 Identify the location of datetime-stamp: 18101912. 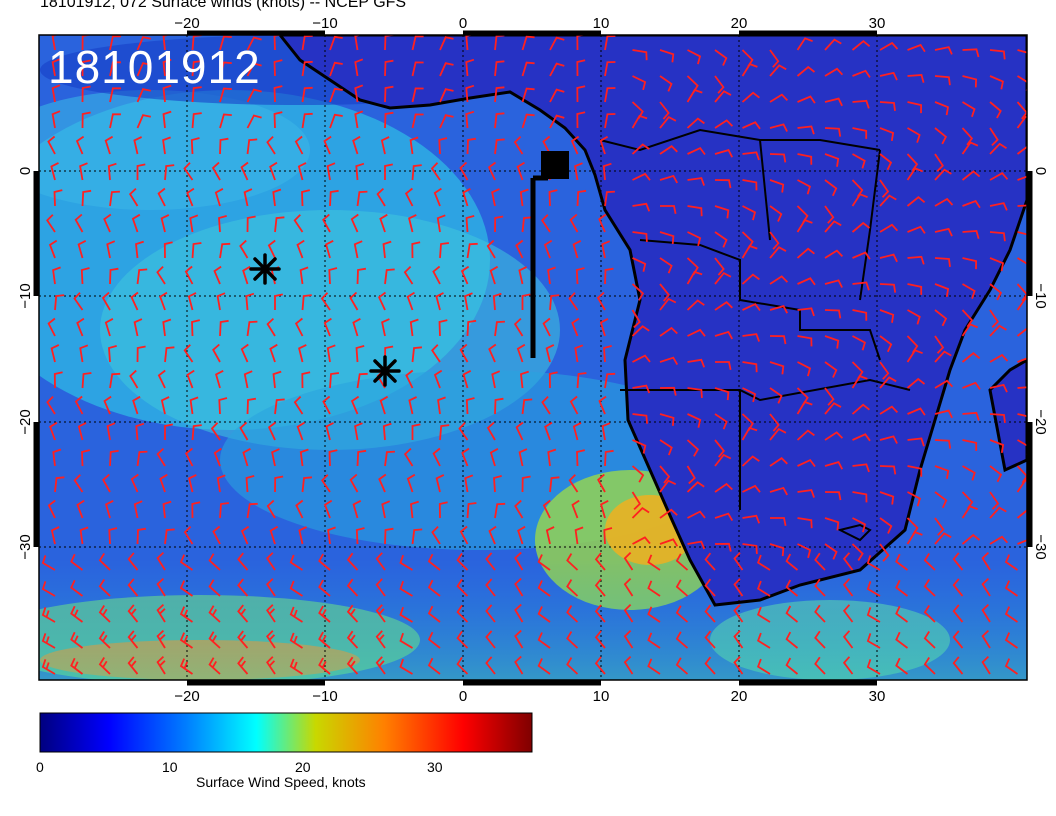
(154, 67).